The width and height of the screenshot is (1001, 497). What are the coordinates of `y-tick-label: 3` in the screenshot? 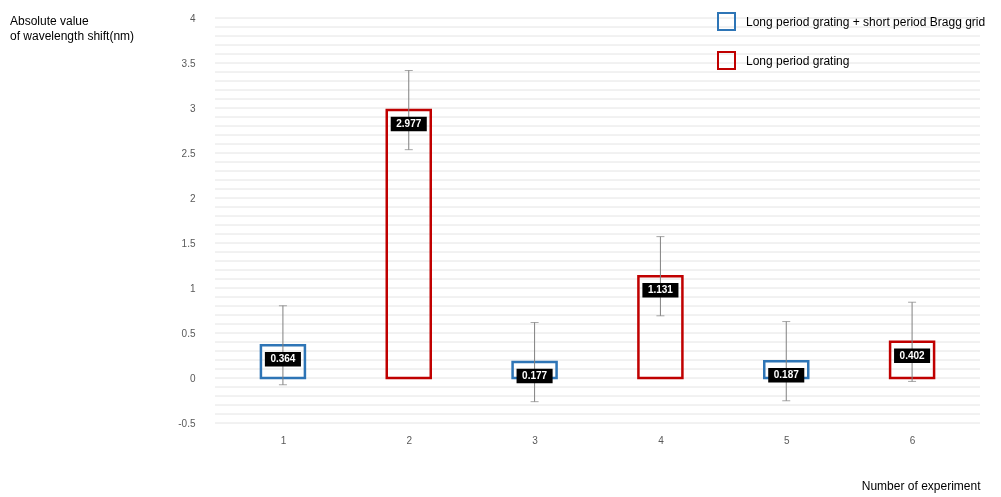 It's located at (192, 108).